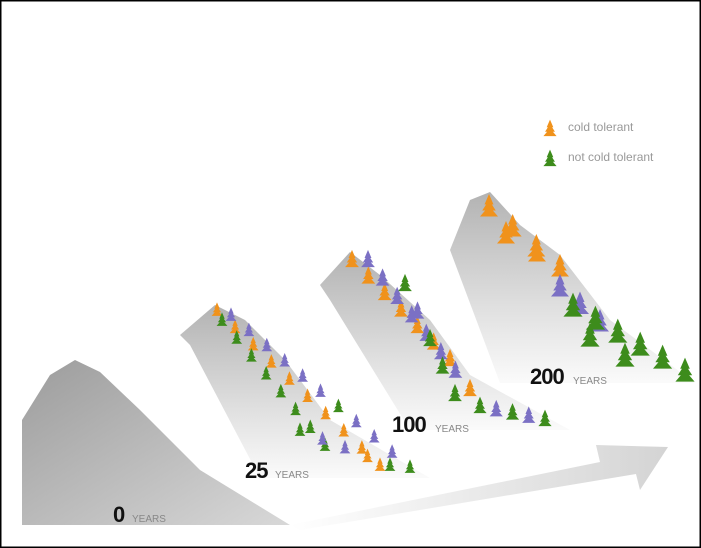 Image resolution: width=701 pixels, height=548 pixels. Describe the element at coordinates (601, 127) in the screenshot. I see `legend-label: cold tolerant` at that location.